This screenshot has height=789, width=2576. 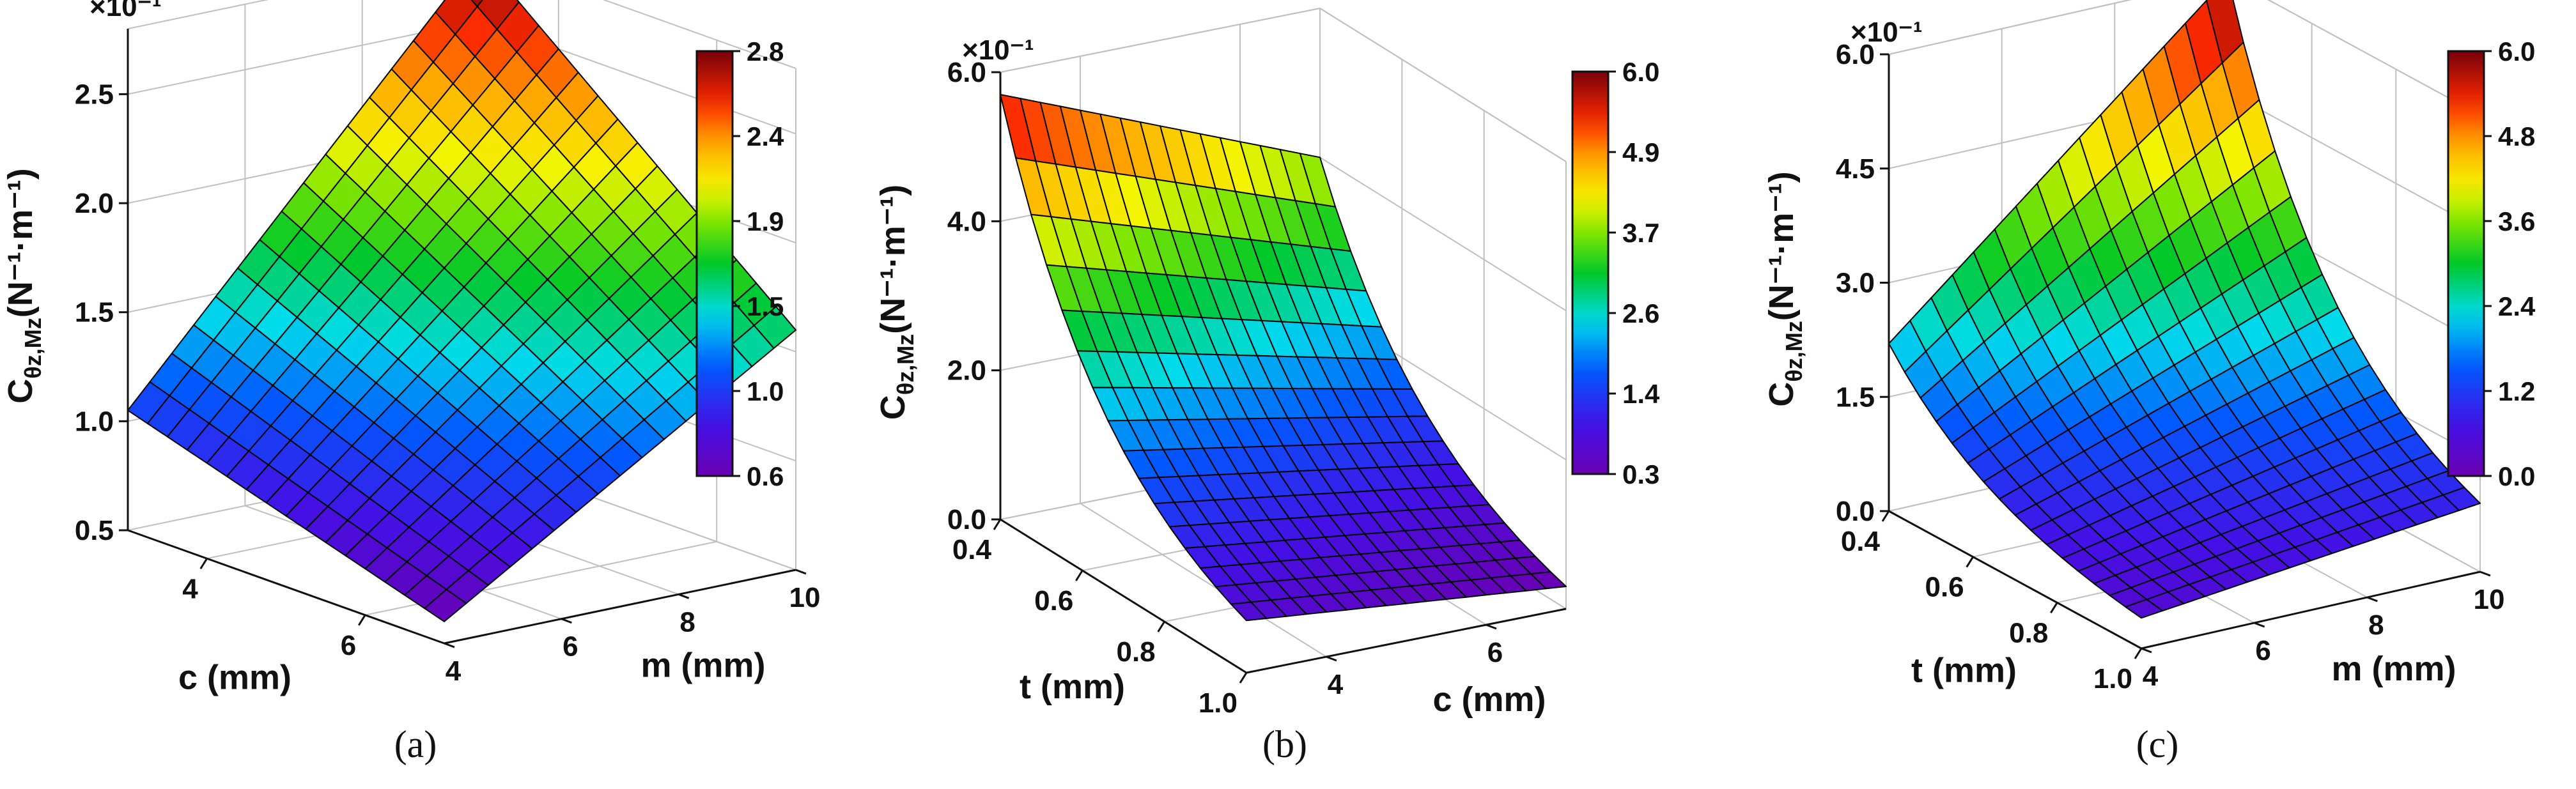 I want to click on z-tick-label: 1.5, so click(x=95, y=312).